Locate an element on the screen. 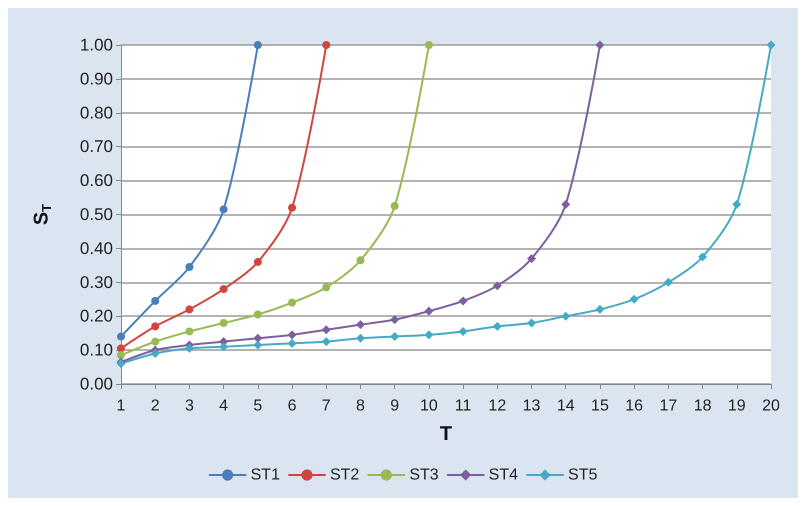 The image size is (806, 506). y-axis-title: ST is located at coordinates (42, 215).